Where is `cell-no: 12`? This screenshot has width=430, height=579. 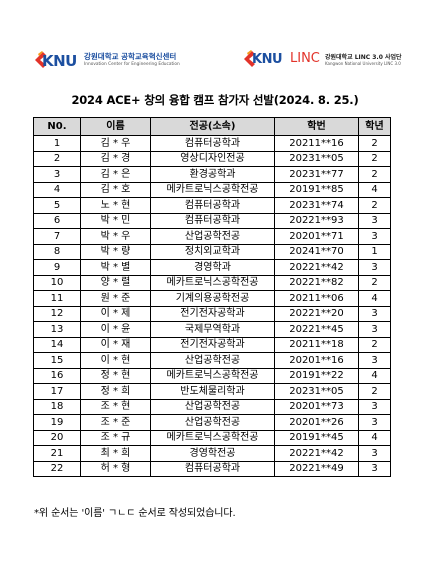 cell-no: 12 is located at coordinates (57, 313).